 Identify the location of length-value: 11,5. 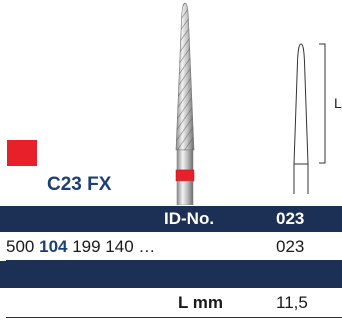
(292, 302).